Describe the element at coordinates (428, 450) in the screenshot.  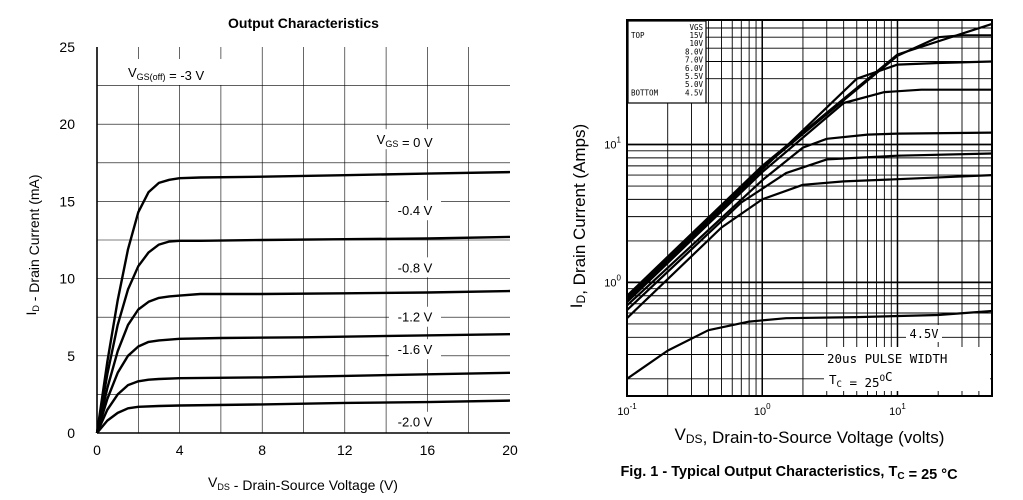
I see `x-tick-label: 16` at that location.